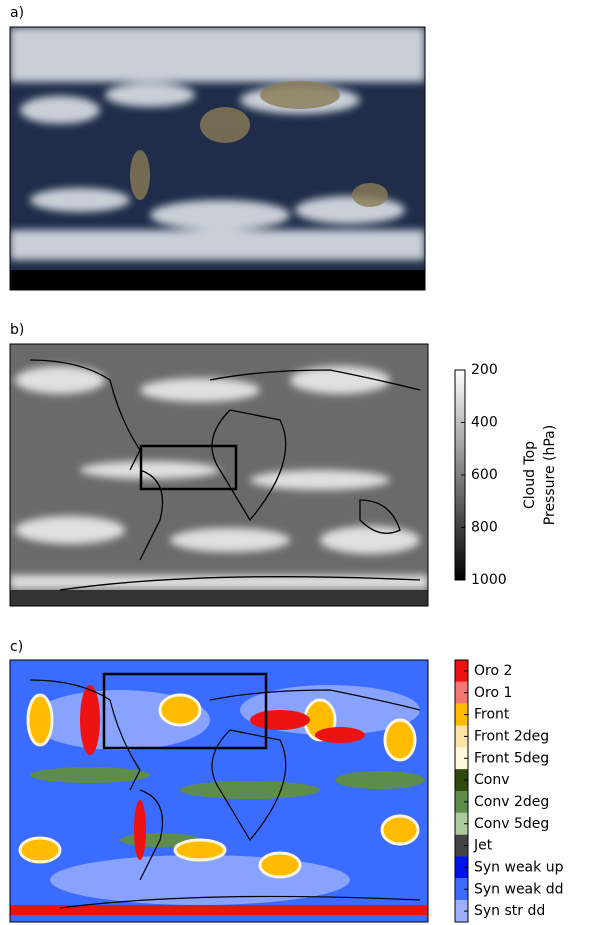 This screenshot has width=595, height=925. I want to click on colorbar-label: Cloud Top, so click(530, 475).